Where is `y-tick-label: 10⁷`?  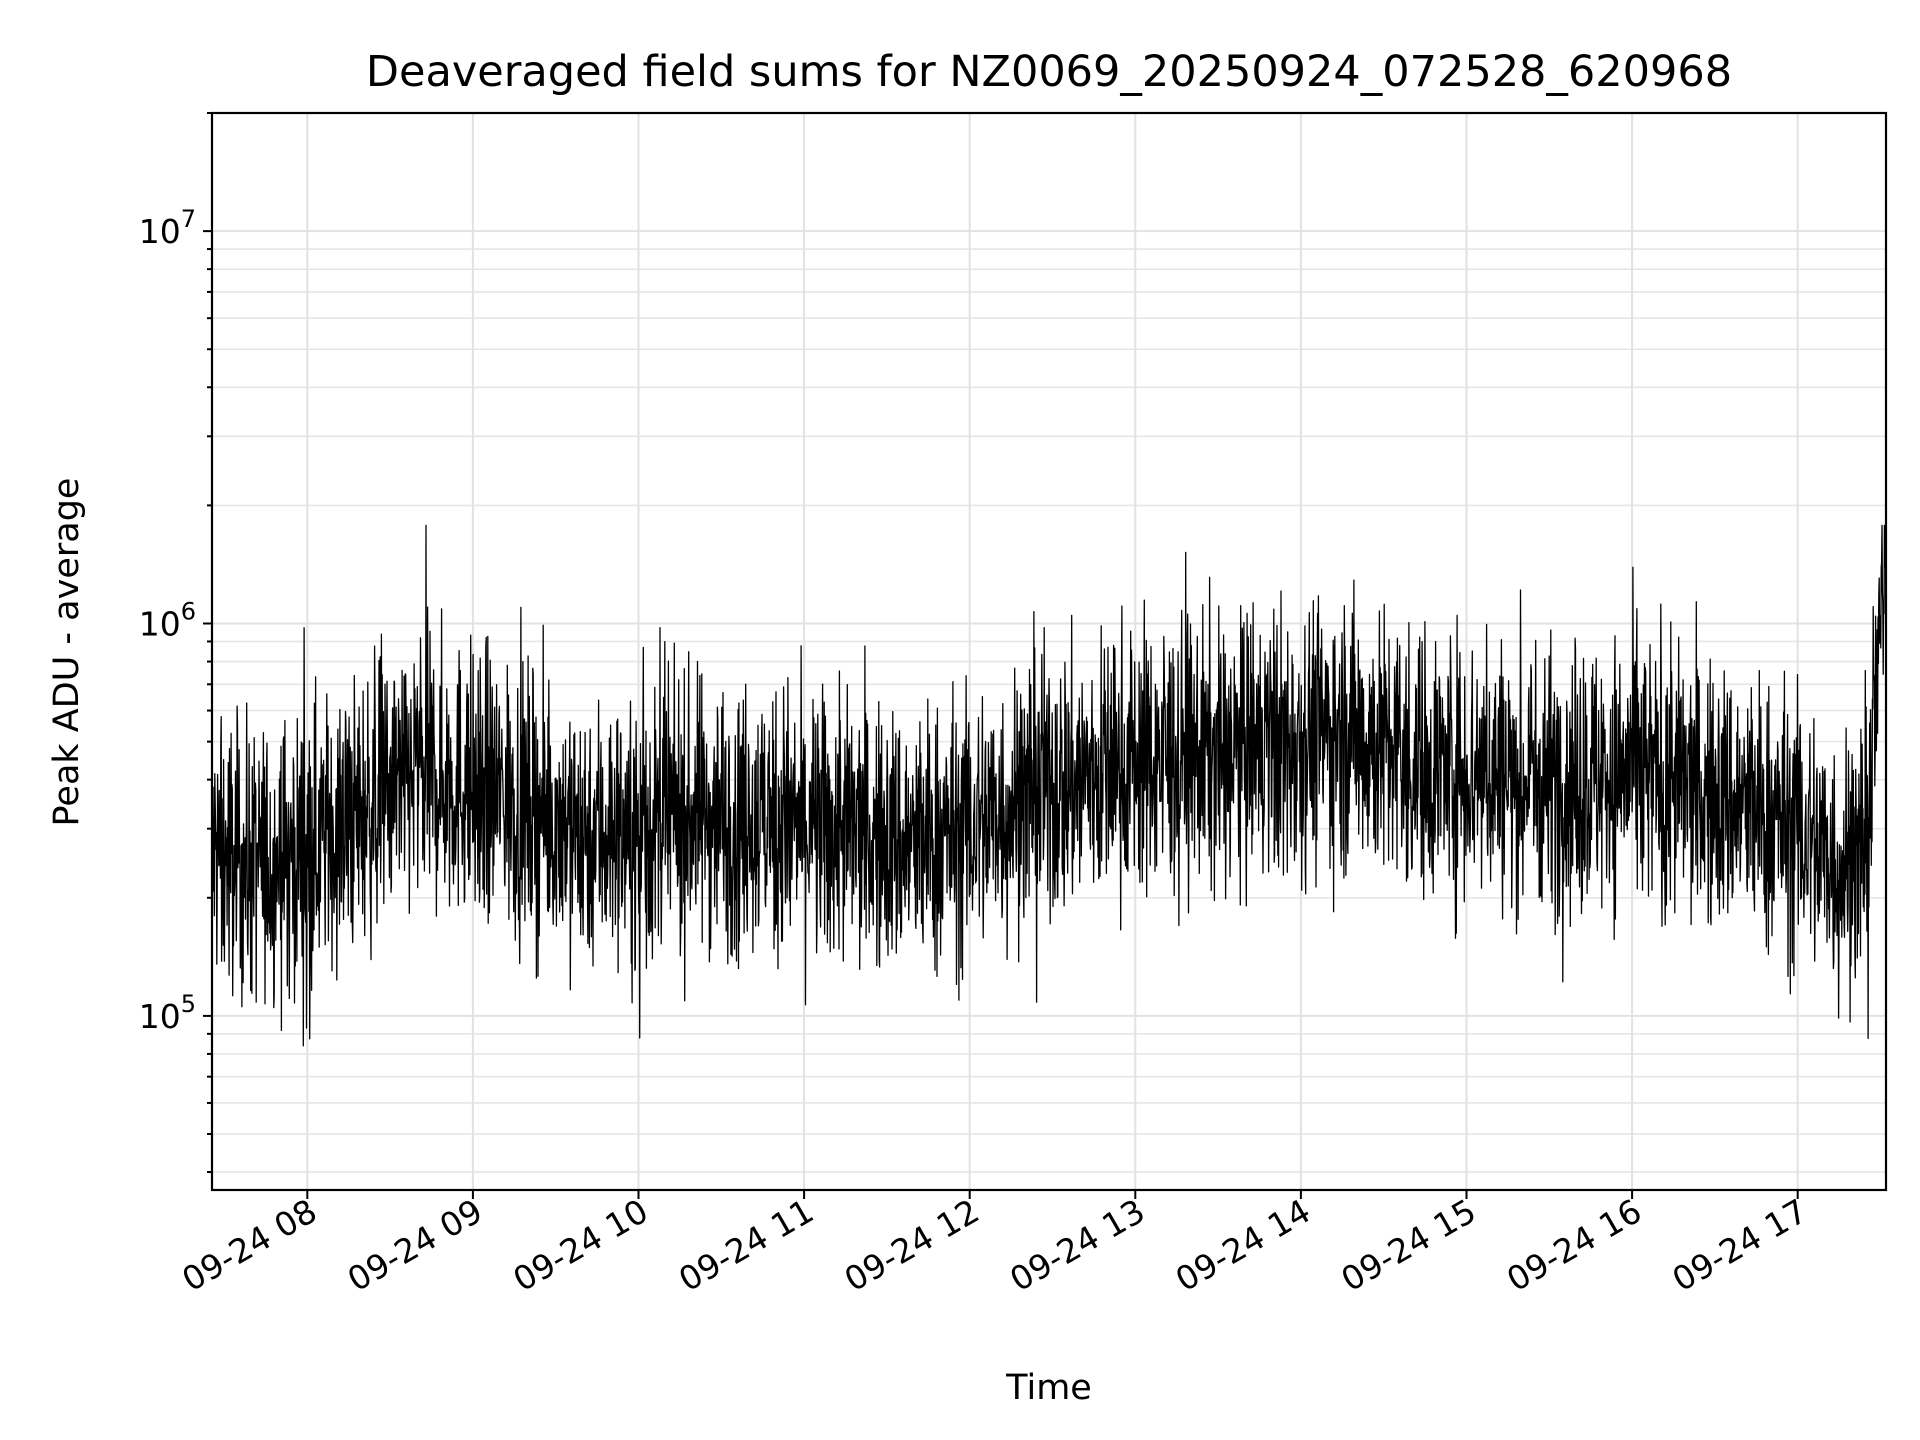 y-tick-label: 10⁷ is located at coordinates (167, 228).